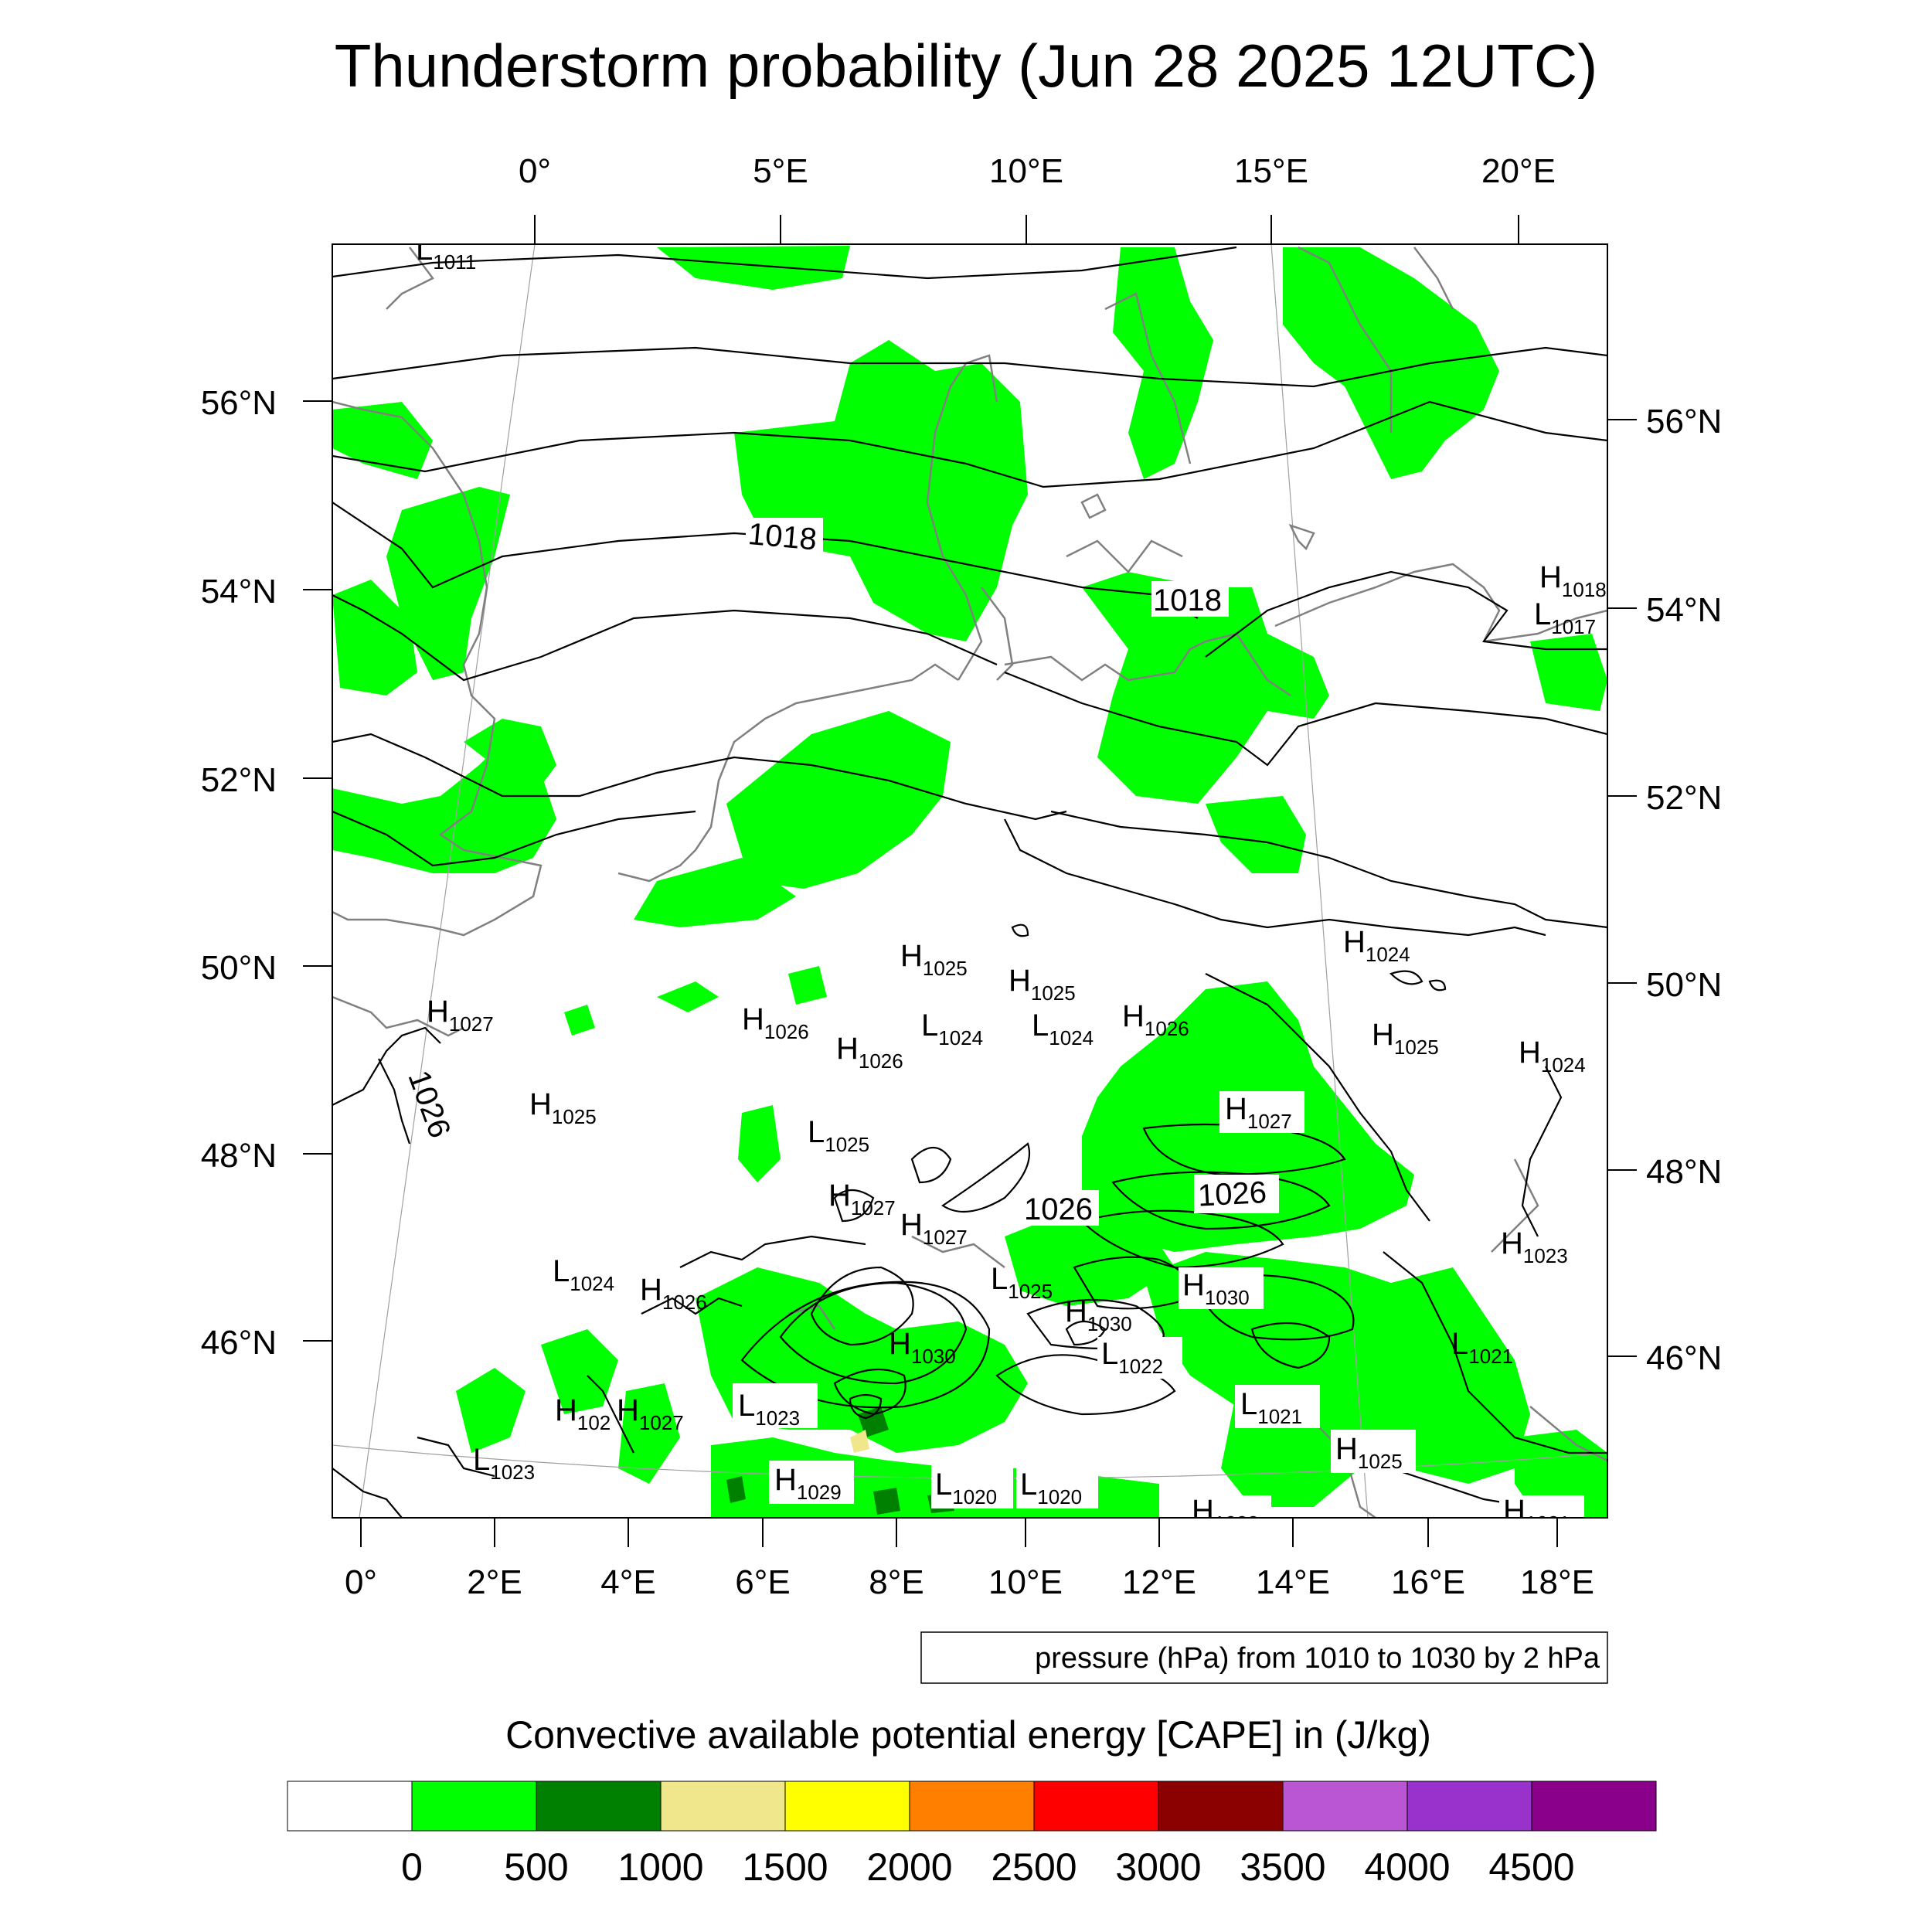  What do you see at coordinates (1684, 1358) in the screenshot?
I see `right-lat-label: 46°N` at bounding box center [1684, 1358].